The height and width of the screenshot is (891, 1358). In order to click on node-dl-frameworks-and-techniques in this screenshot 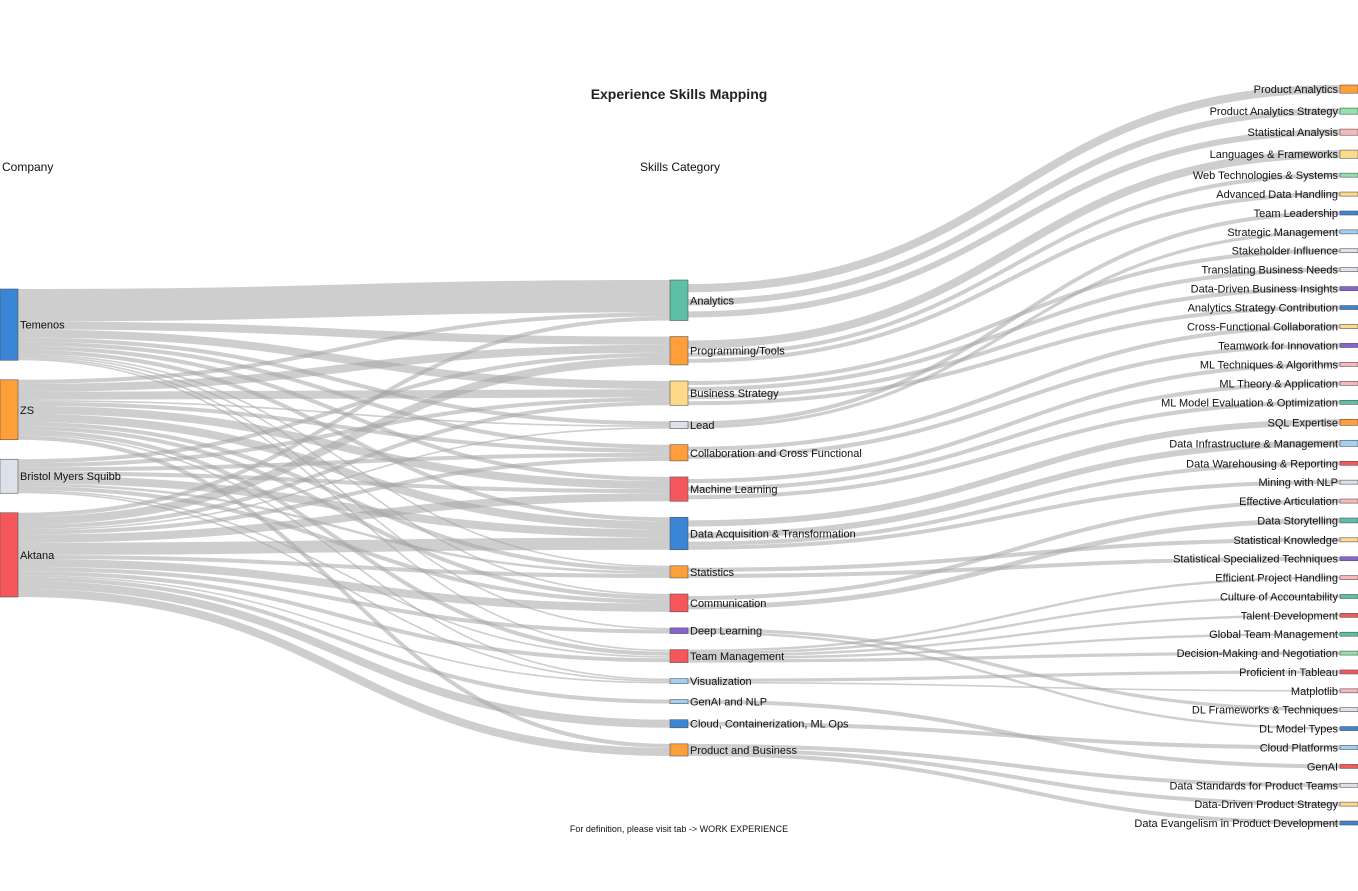, I will do `click(1348, 709)`.